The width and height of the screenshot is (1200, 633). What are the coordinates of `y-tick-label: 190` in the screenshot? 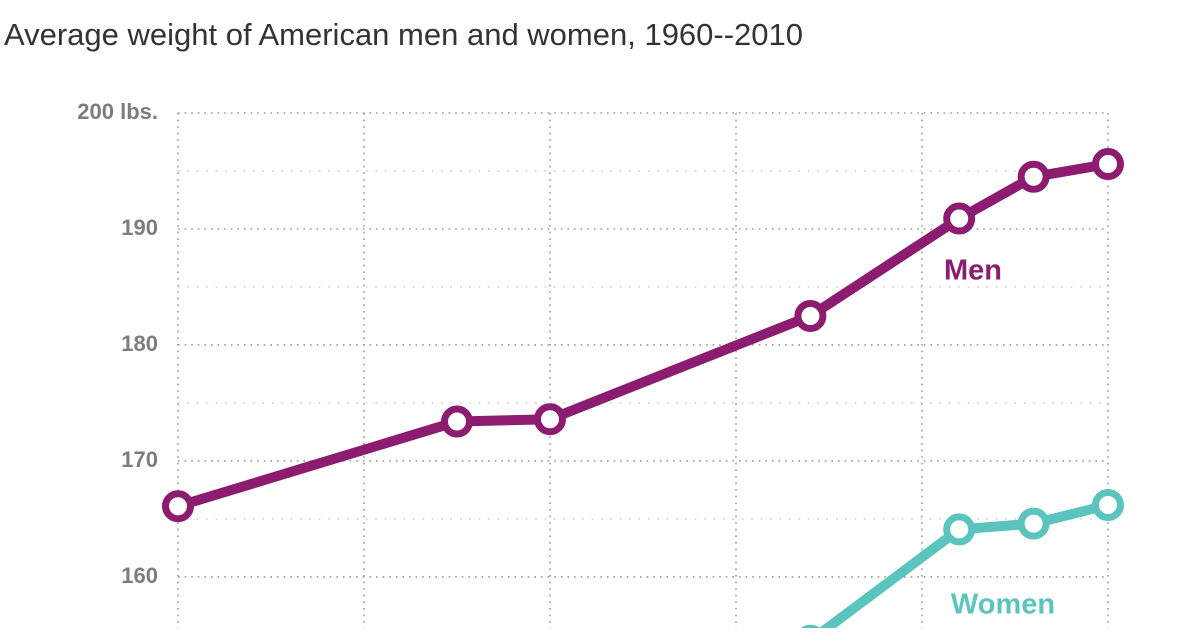 It's located at (139, 227).